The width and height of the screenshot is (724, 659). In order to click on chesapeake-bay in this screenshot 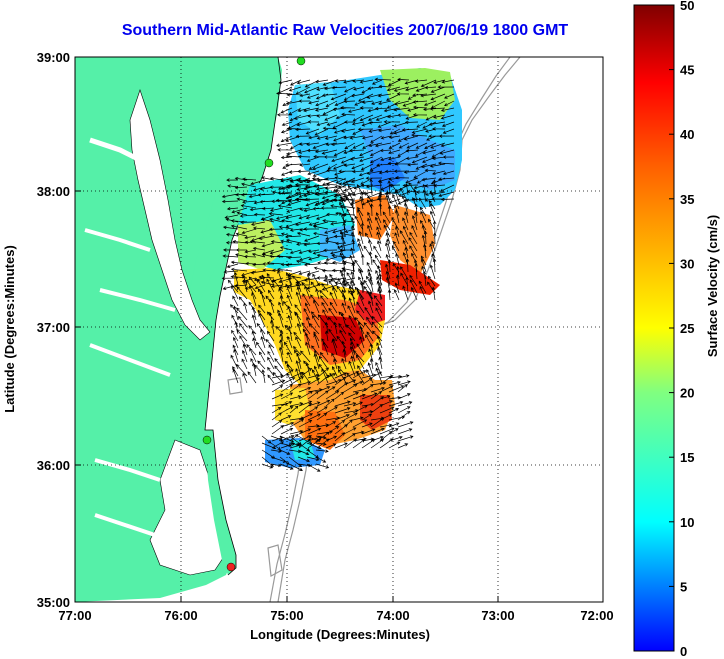, I will do `click(170, 215)`.